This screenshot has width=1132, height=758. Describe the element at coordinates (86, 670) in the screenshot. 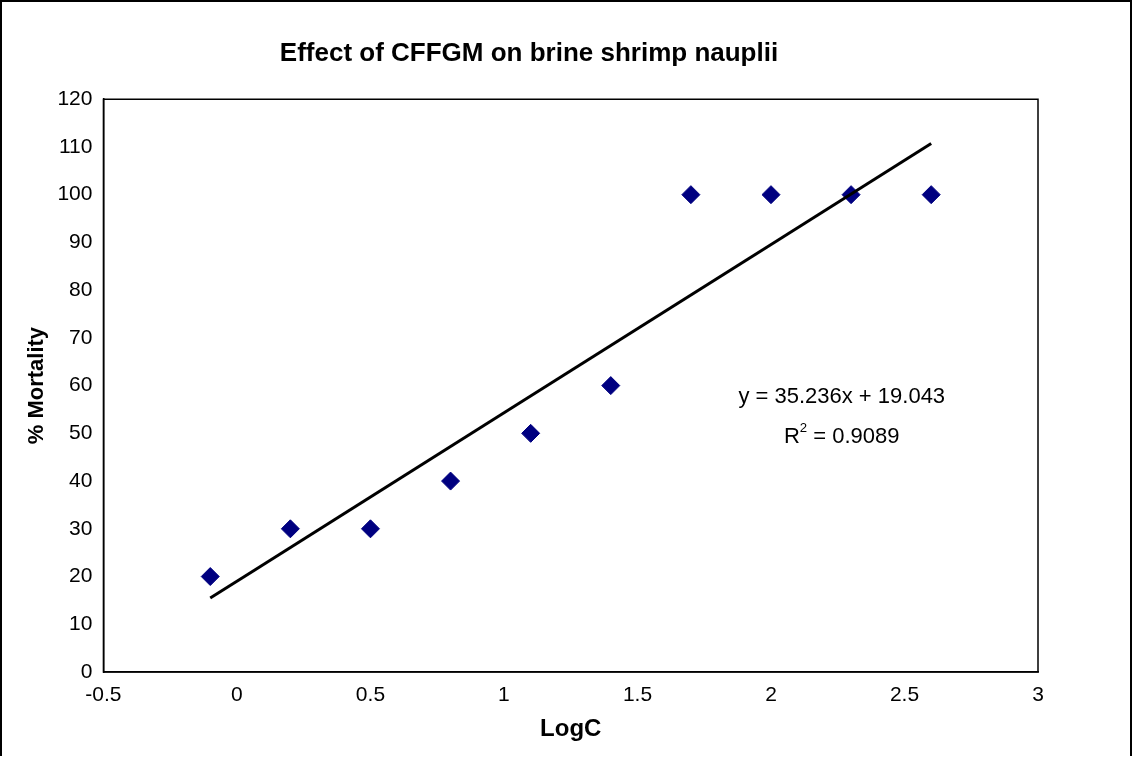

I see `y-tick-label: 0` at that location.